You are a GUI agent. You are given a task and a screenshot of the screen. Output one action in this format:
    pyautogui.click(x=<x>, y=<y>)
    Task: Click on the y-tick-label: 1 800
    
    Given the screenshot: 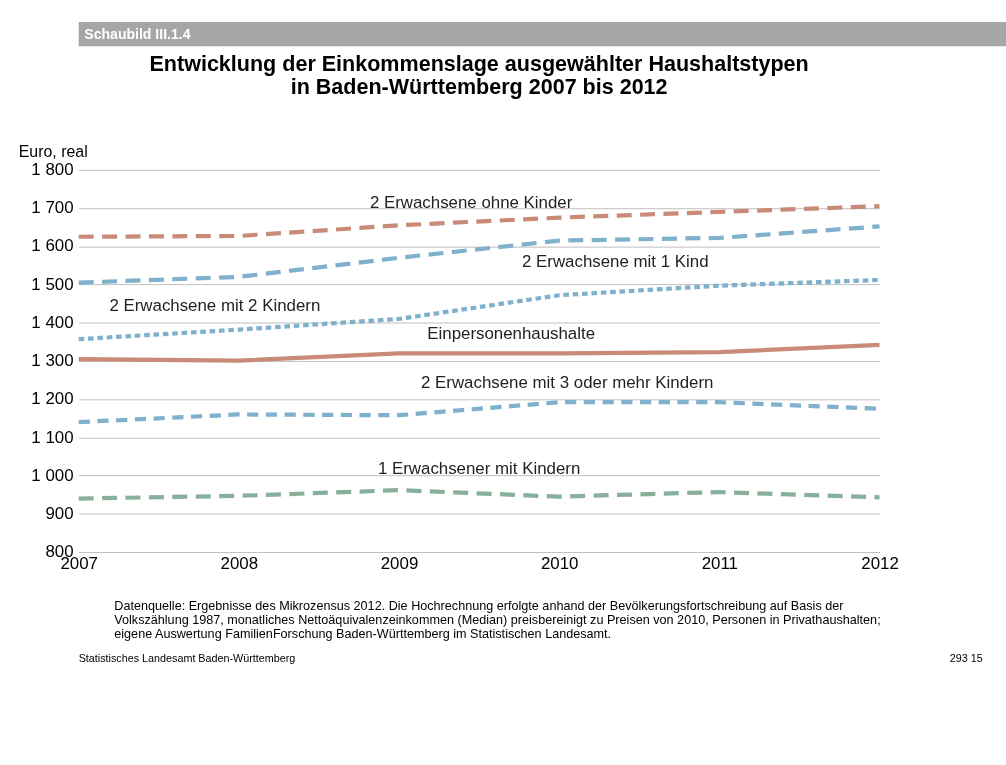 What is the action you would take?
    pyautogui.click(x=52, y=170)
    